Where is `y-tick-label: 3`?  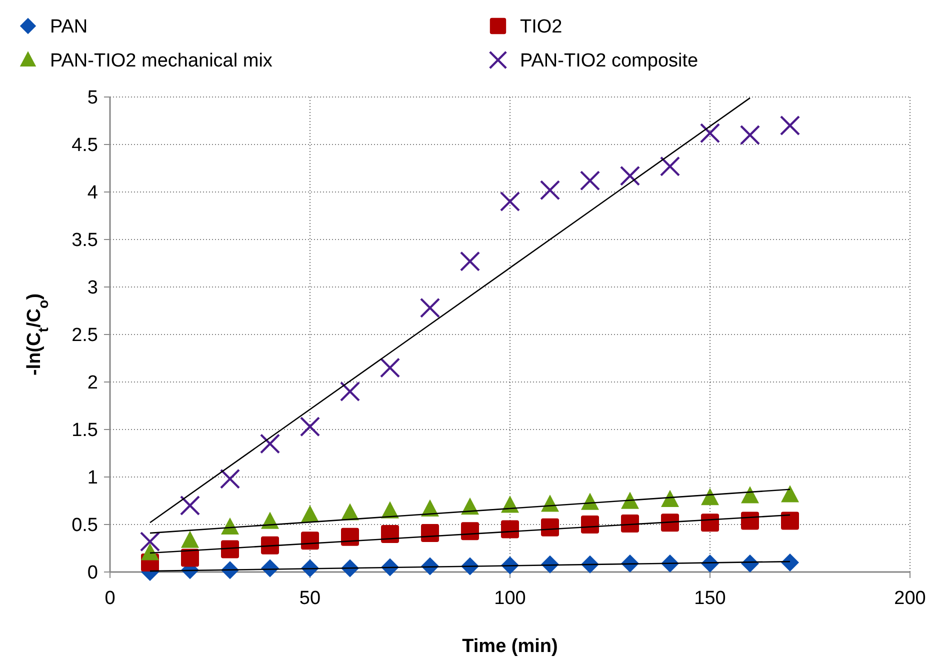 y-tick-label: 3 is located at coordinates (92, 288).